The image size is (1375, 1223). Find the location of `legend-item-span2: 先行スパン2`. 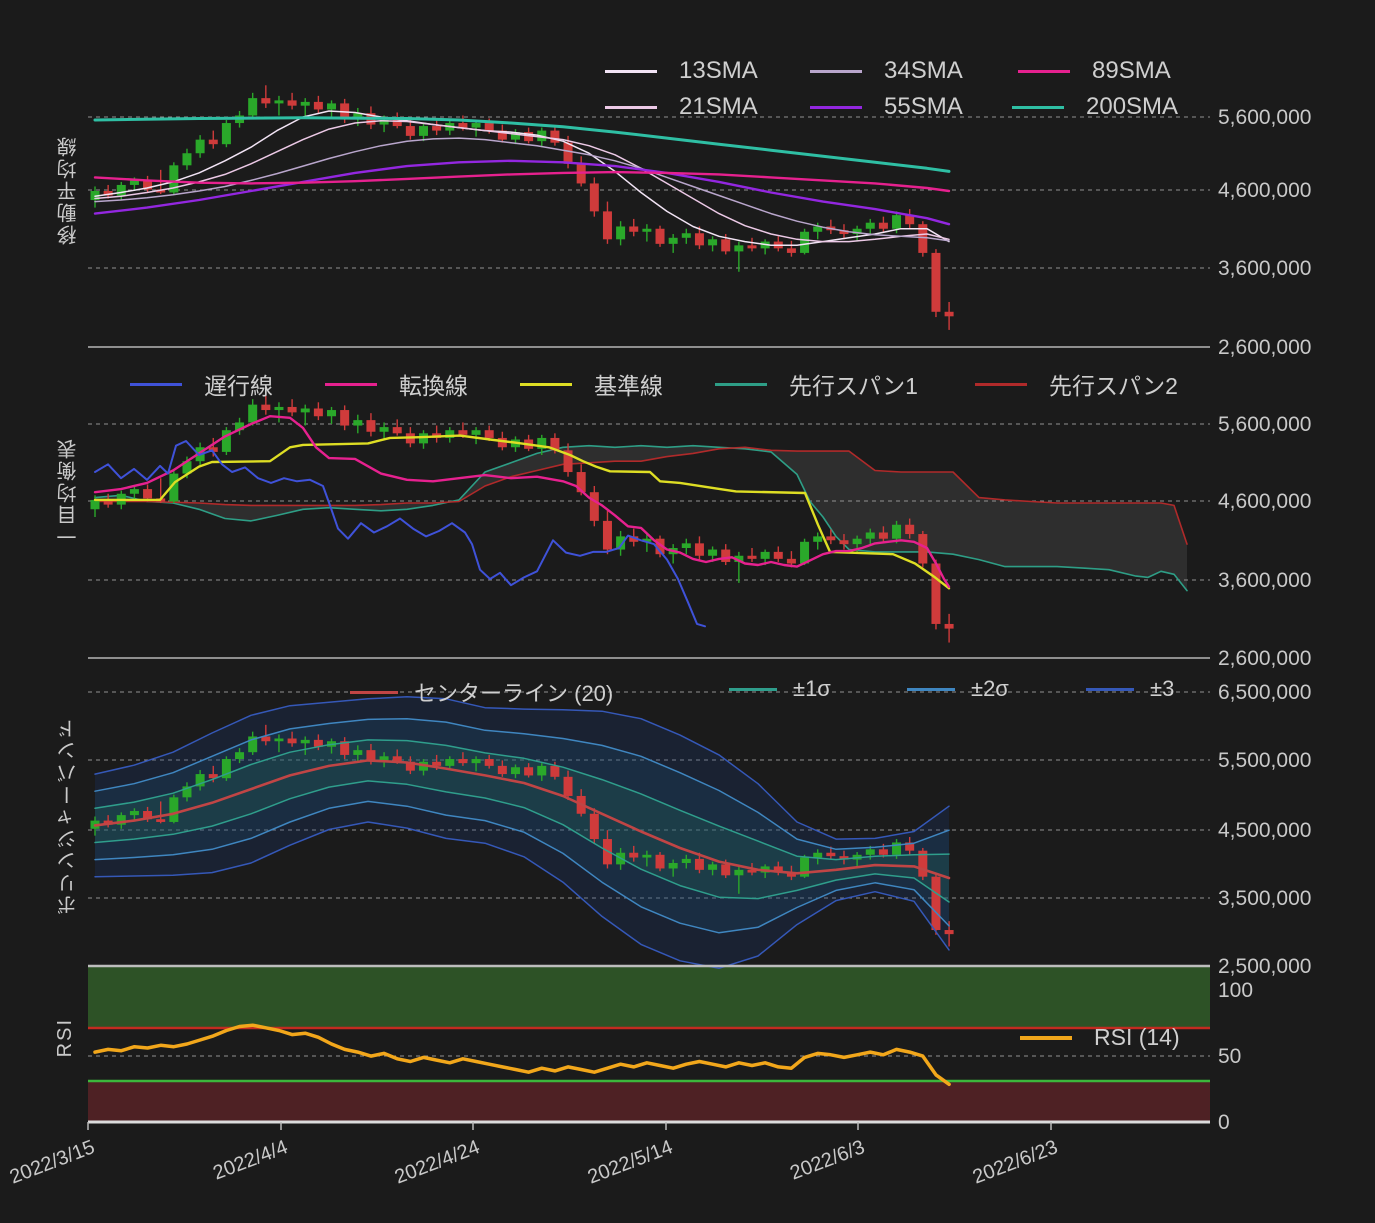

legend-item-span2: 先行スパン2 is located at coordinates (1076, 384).